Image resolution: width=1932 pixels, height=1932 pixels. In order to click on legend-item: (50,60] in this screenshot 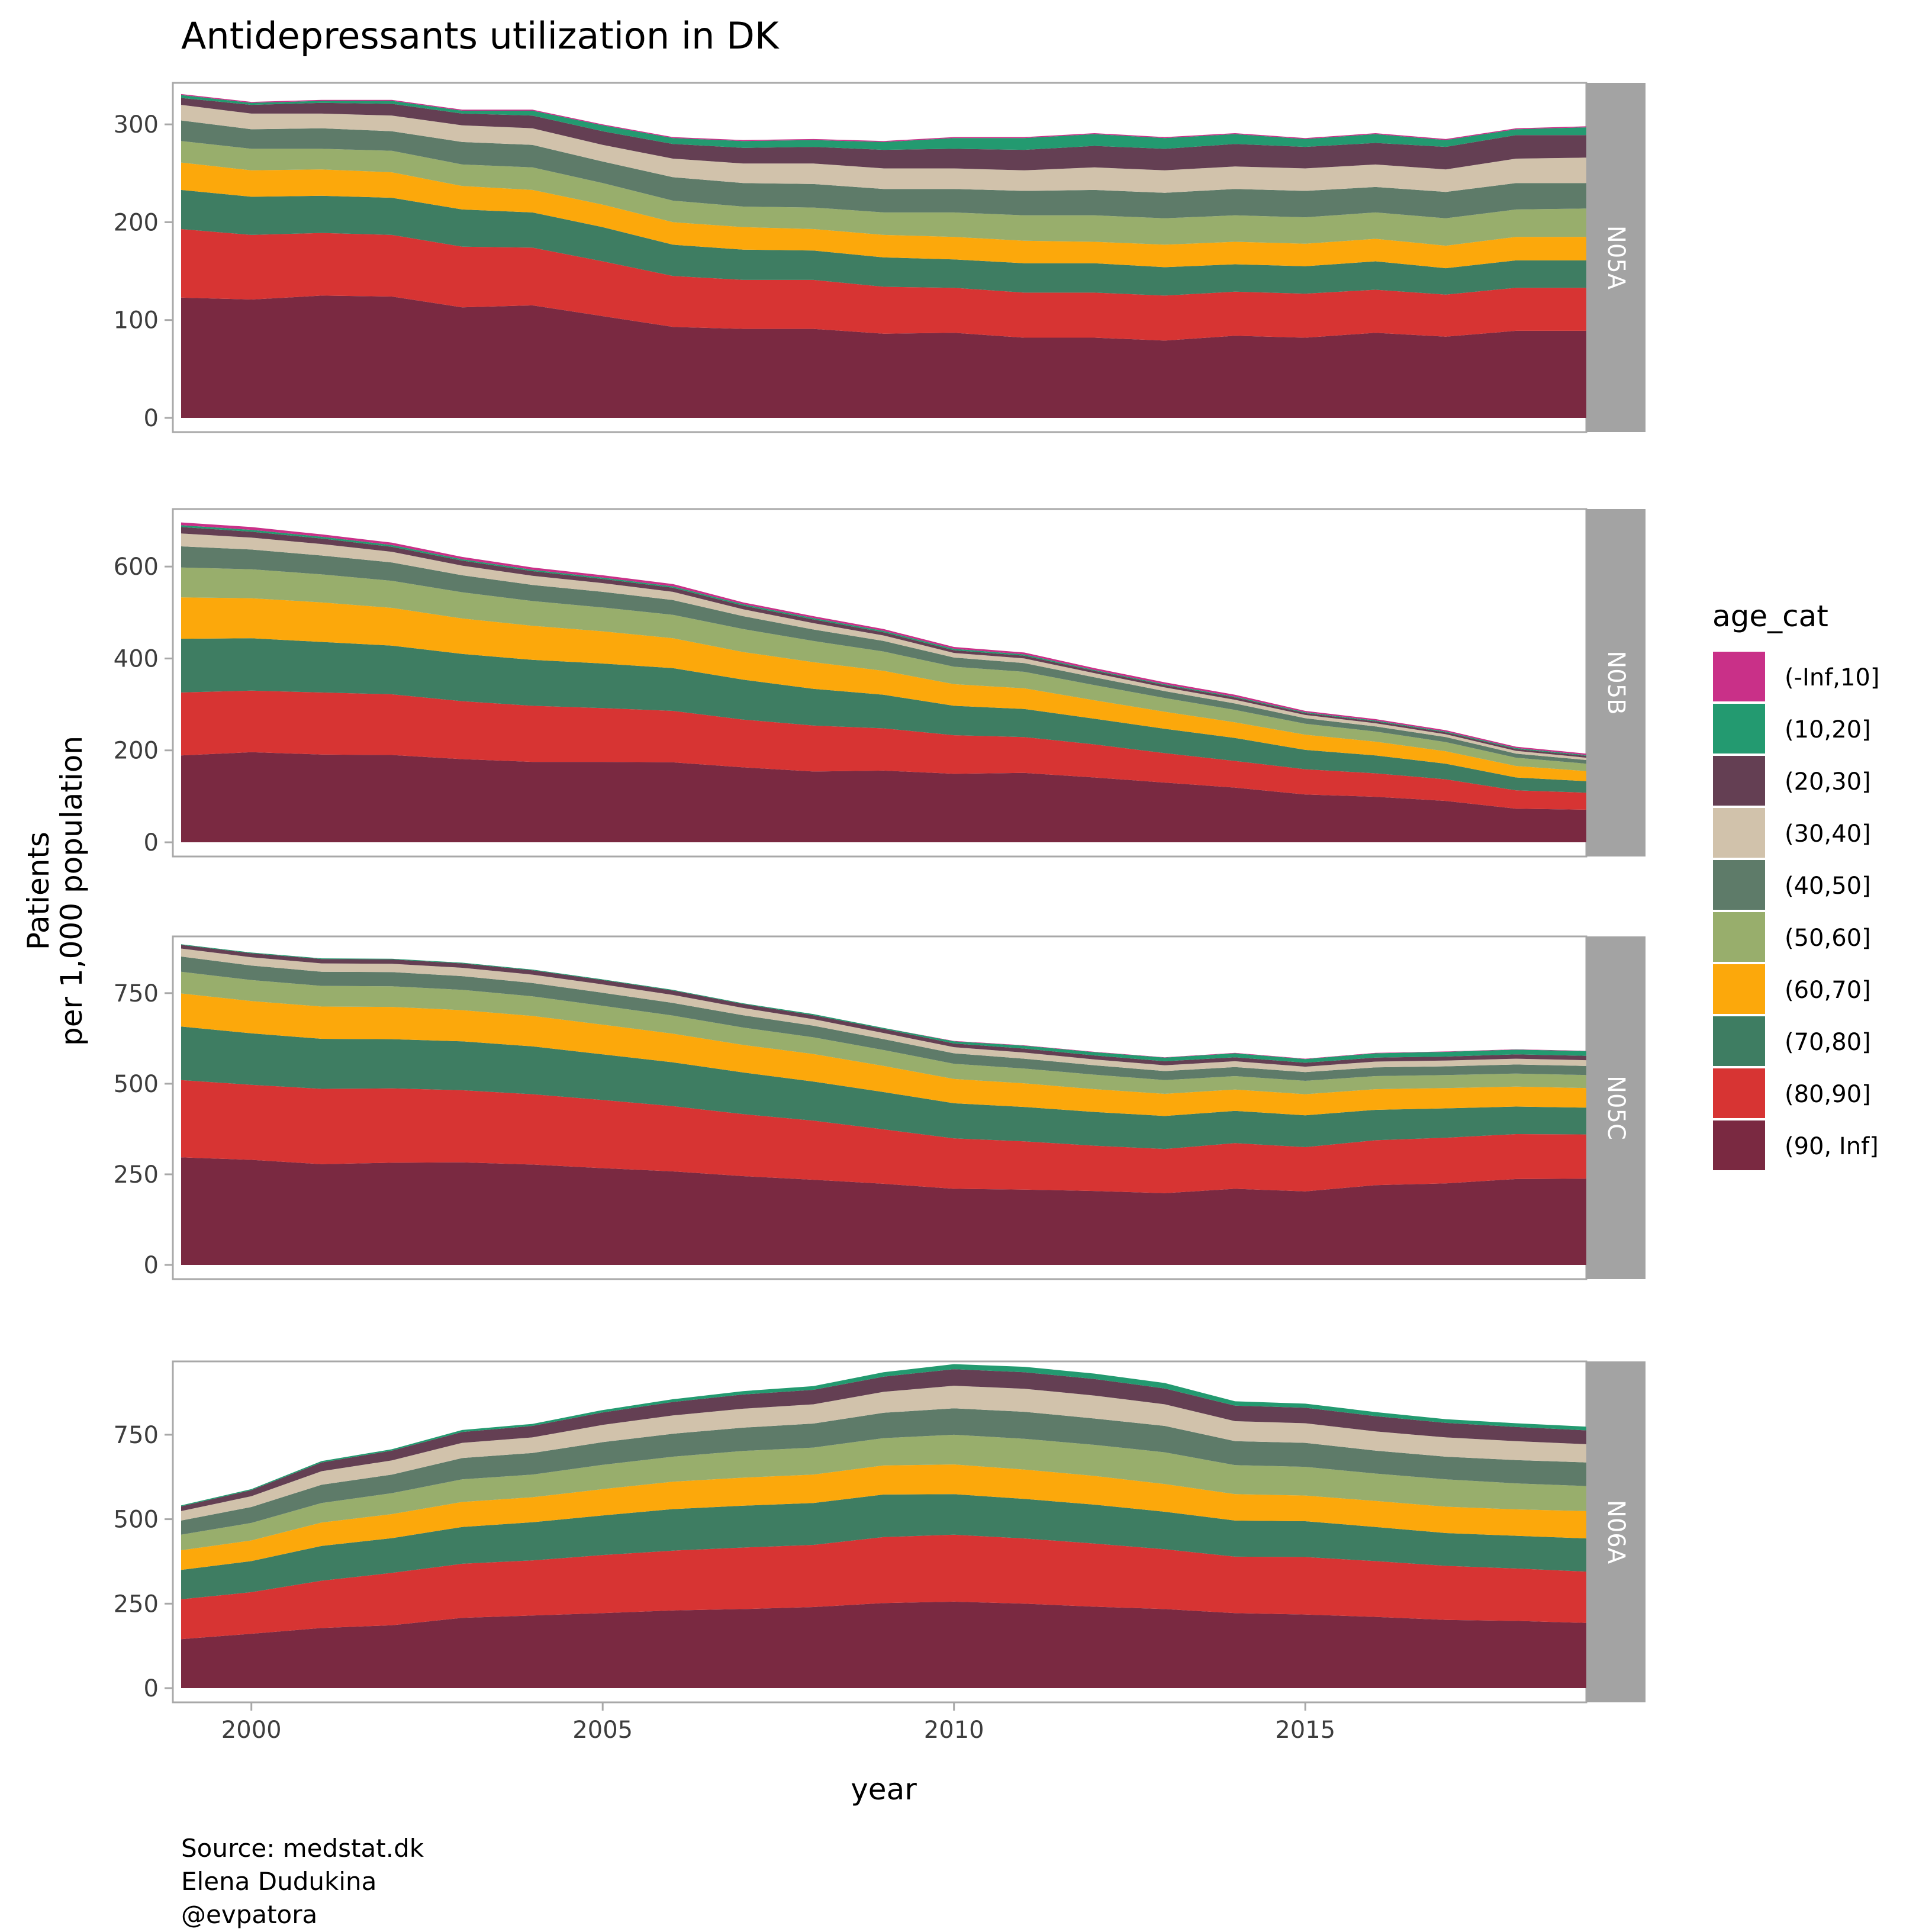, I will do `click(1792, 937)`.